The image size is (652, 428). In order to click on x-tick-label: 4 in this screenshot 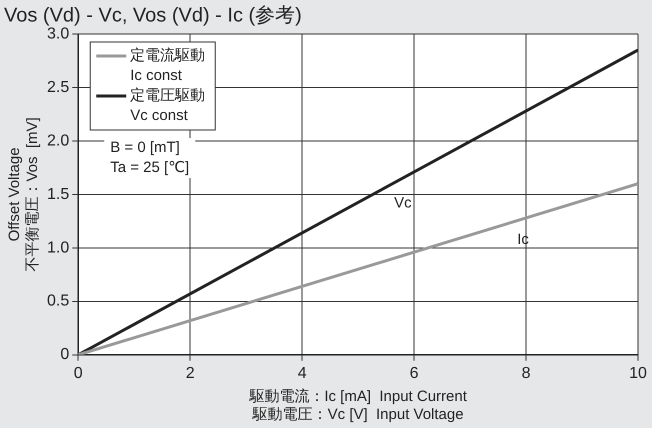, I will do `click(302, 373)`.